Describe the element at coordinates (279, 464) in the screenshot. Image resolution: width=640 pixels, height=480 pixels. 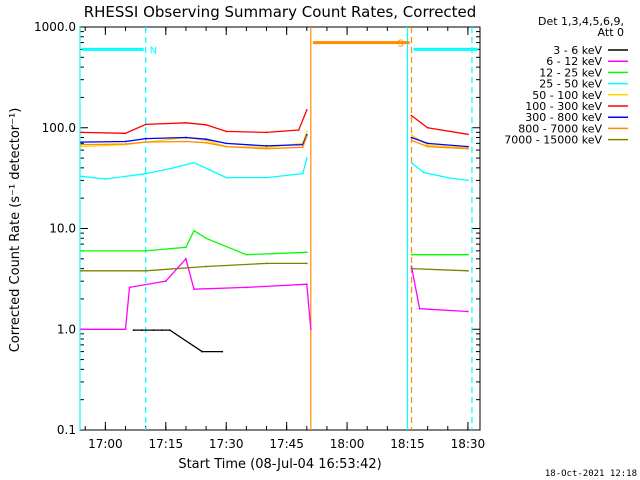
I see `x-axis-label: Start Time (08-Jul-04 16:53:42)` at that location.